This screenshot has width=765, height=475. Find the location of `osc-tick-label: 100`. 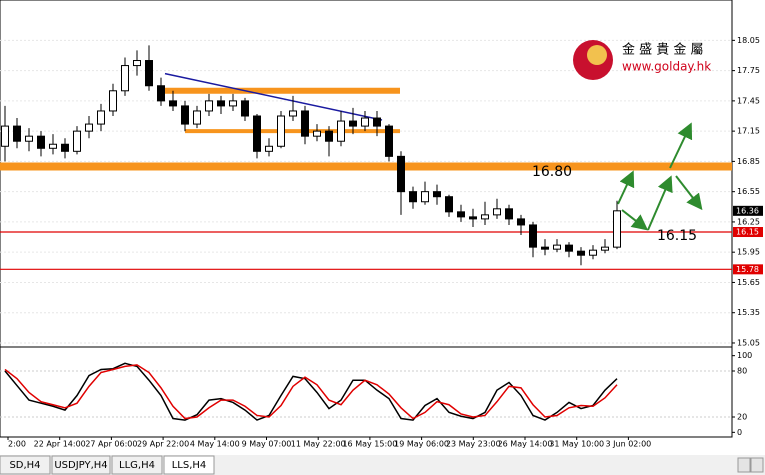

osc-tick-label: 100 is located at coordinates (744, 355).